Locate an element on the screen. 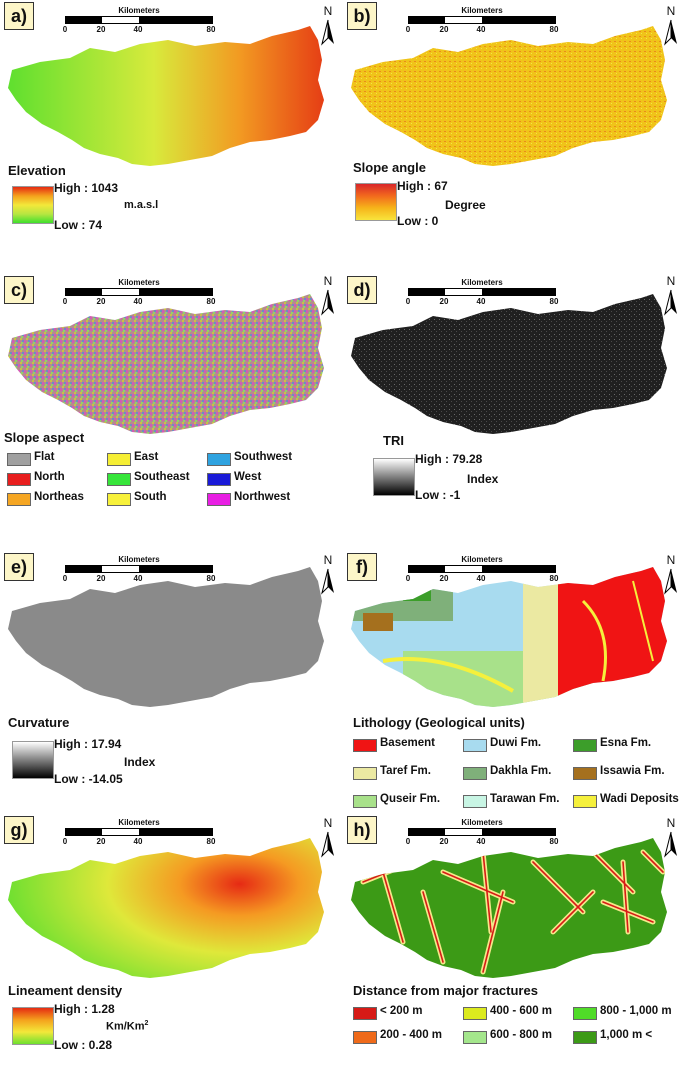 Image resolution: width=685 pixels, height=1071 pixels. panel-label: h) is located at coordinates (362, 830).